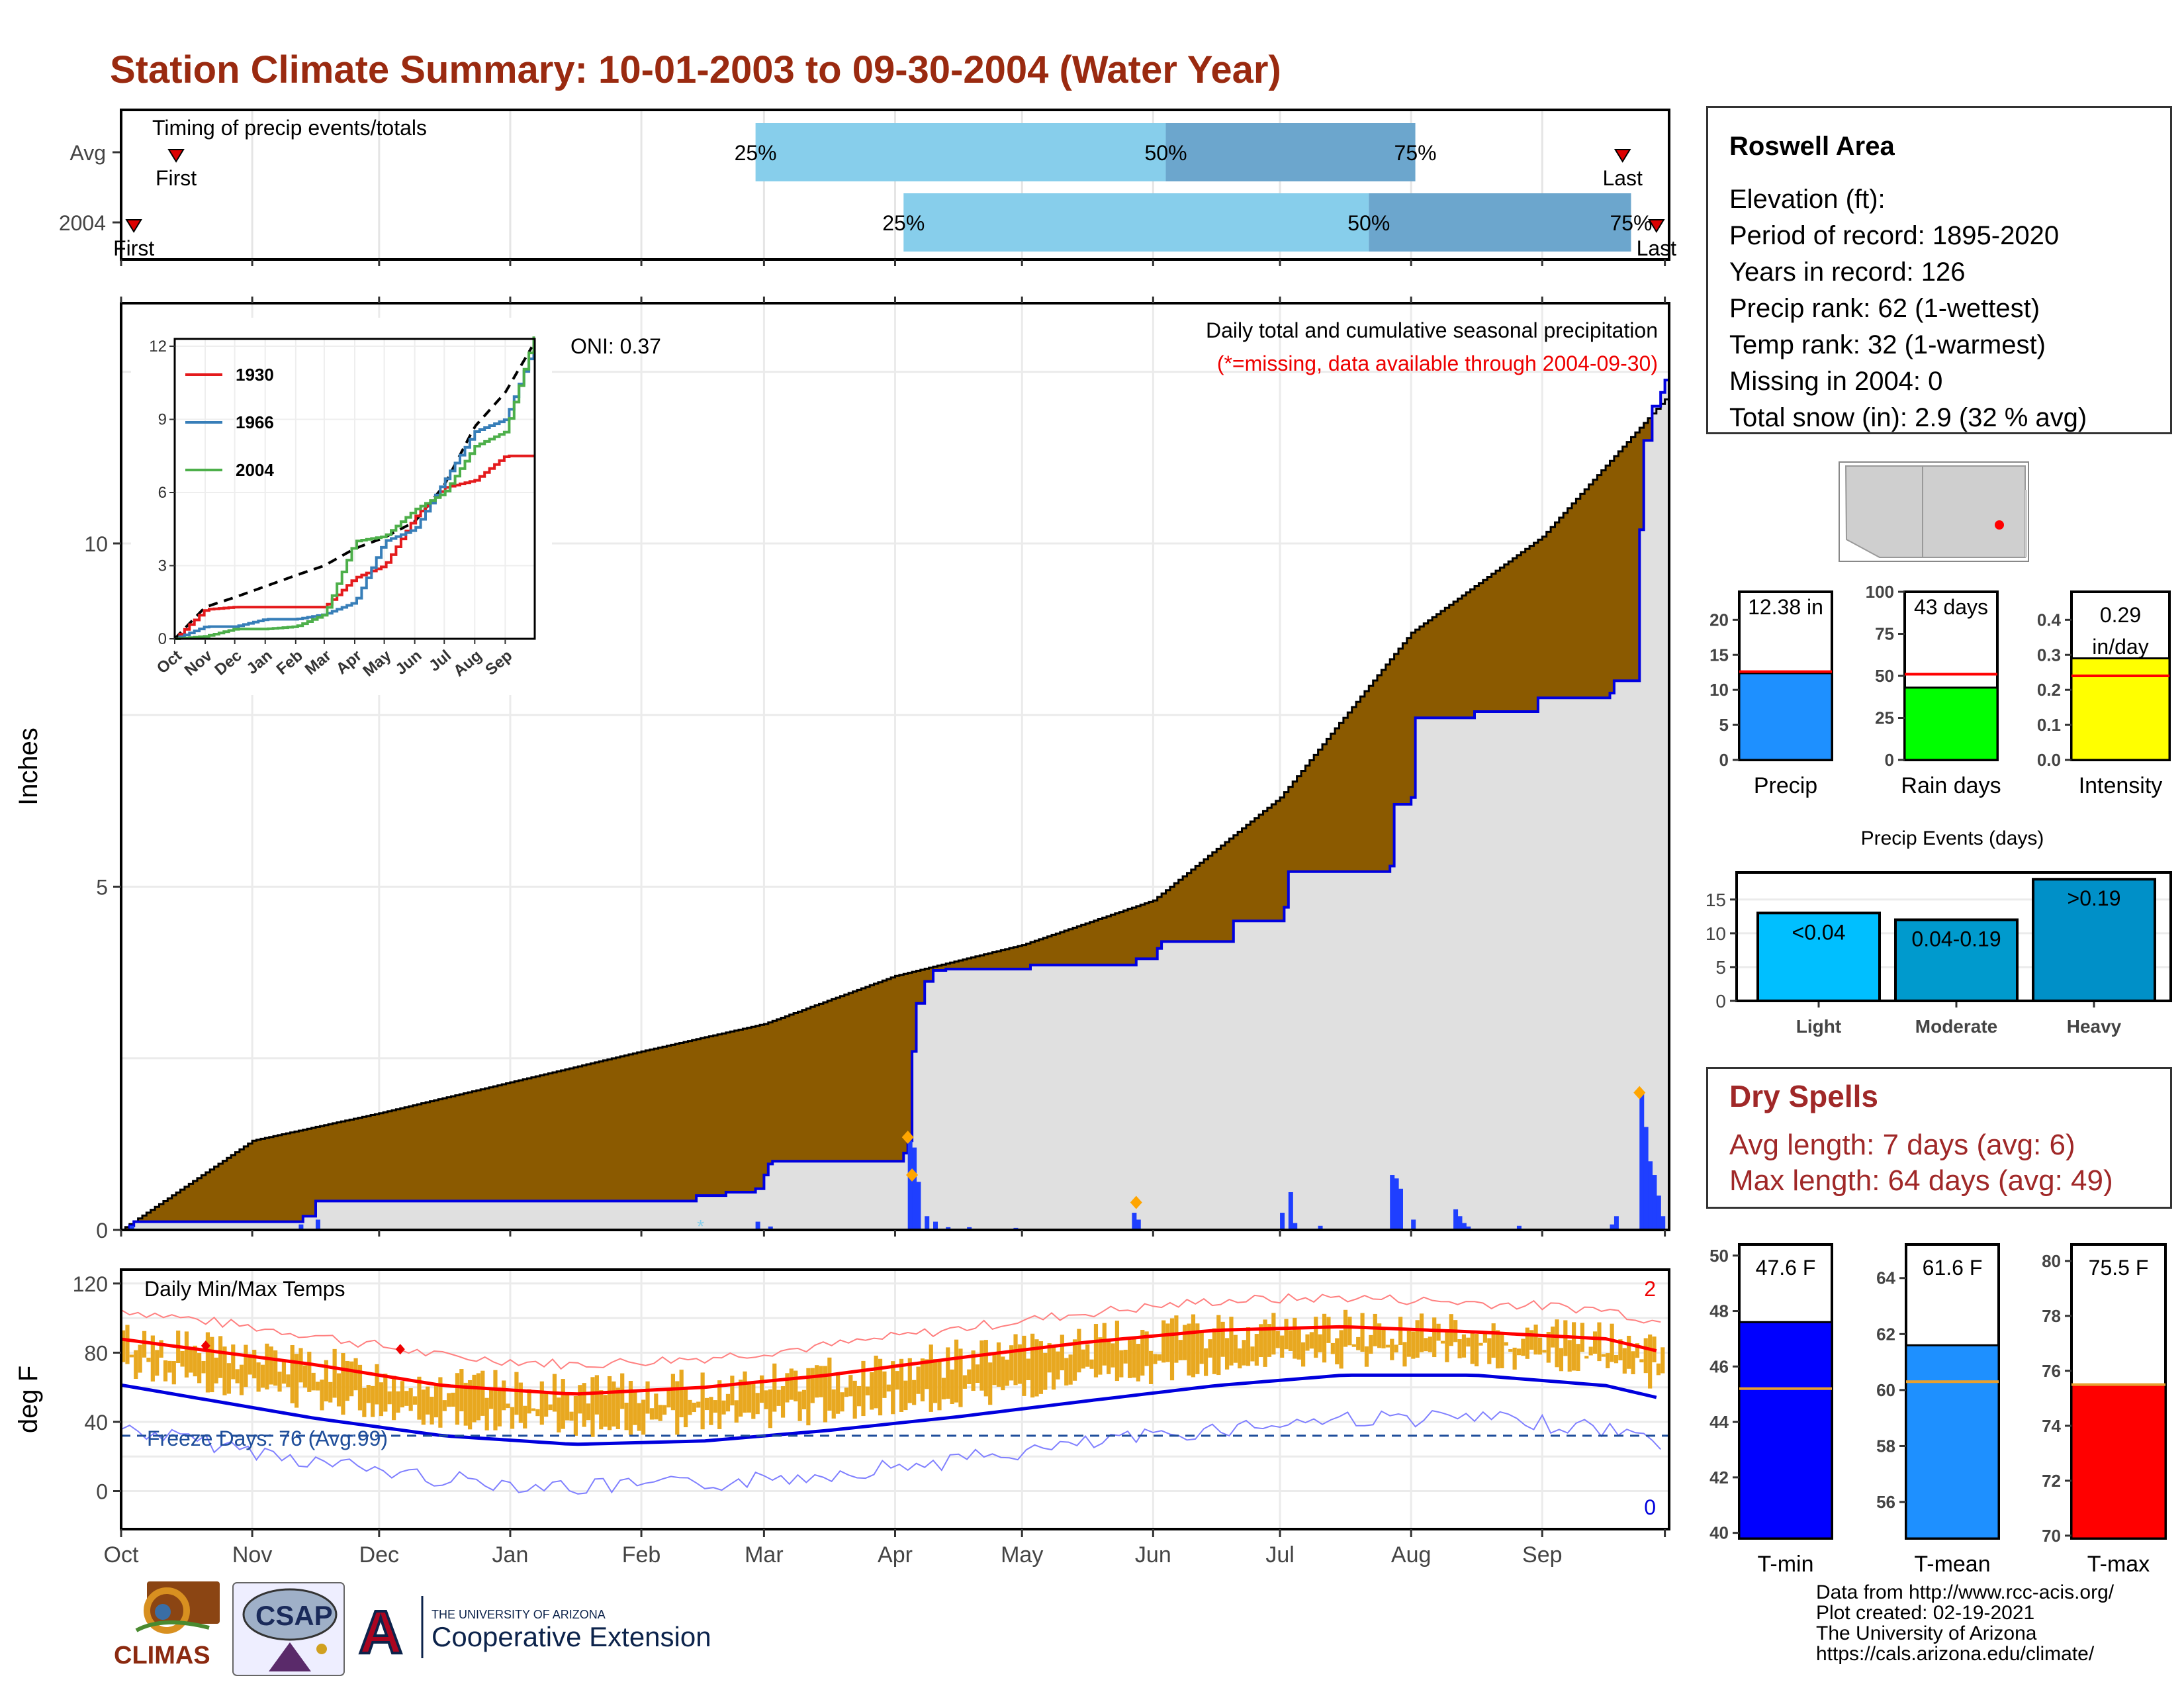  What do you see at coordinates (1165, 153) in the screenshot?
I see `timing-p50-label: 50%` at bounding box center [1165, 153].